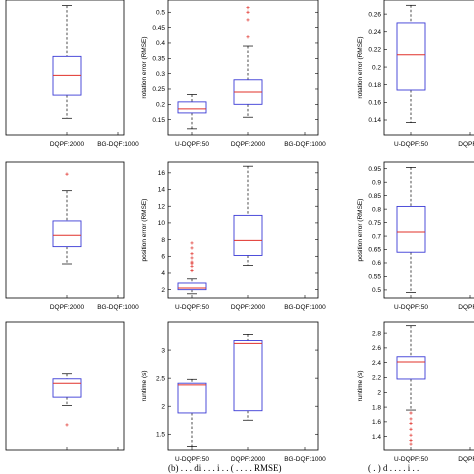  What do you see at coordinates (160, 43) in the screenshot?
I see `y-tick-label: 0.4` at bounding box center [160, 43].